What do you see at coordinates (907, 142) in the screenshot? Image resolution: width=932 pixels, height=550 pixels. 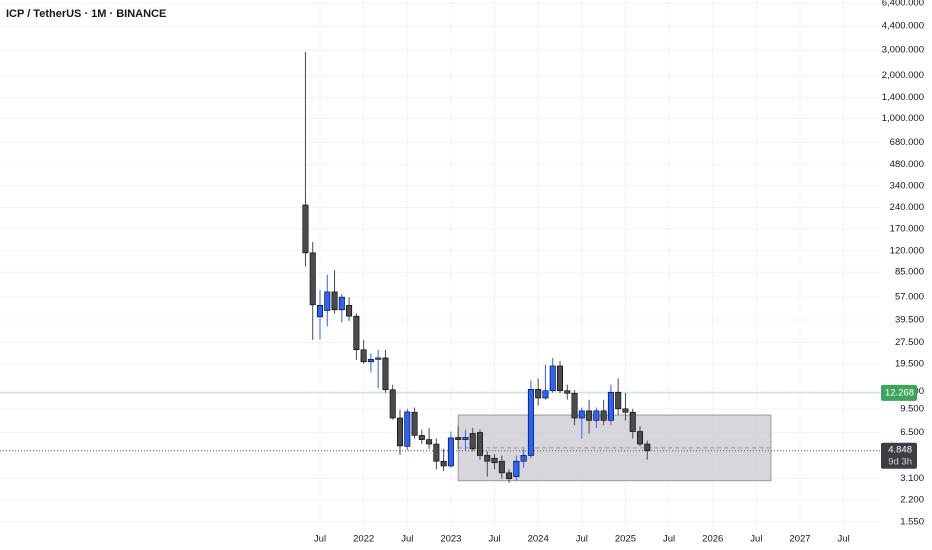 I see `y-tick-label: 680.000` at bounding box center [907, 142].